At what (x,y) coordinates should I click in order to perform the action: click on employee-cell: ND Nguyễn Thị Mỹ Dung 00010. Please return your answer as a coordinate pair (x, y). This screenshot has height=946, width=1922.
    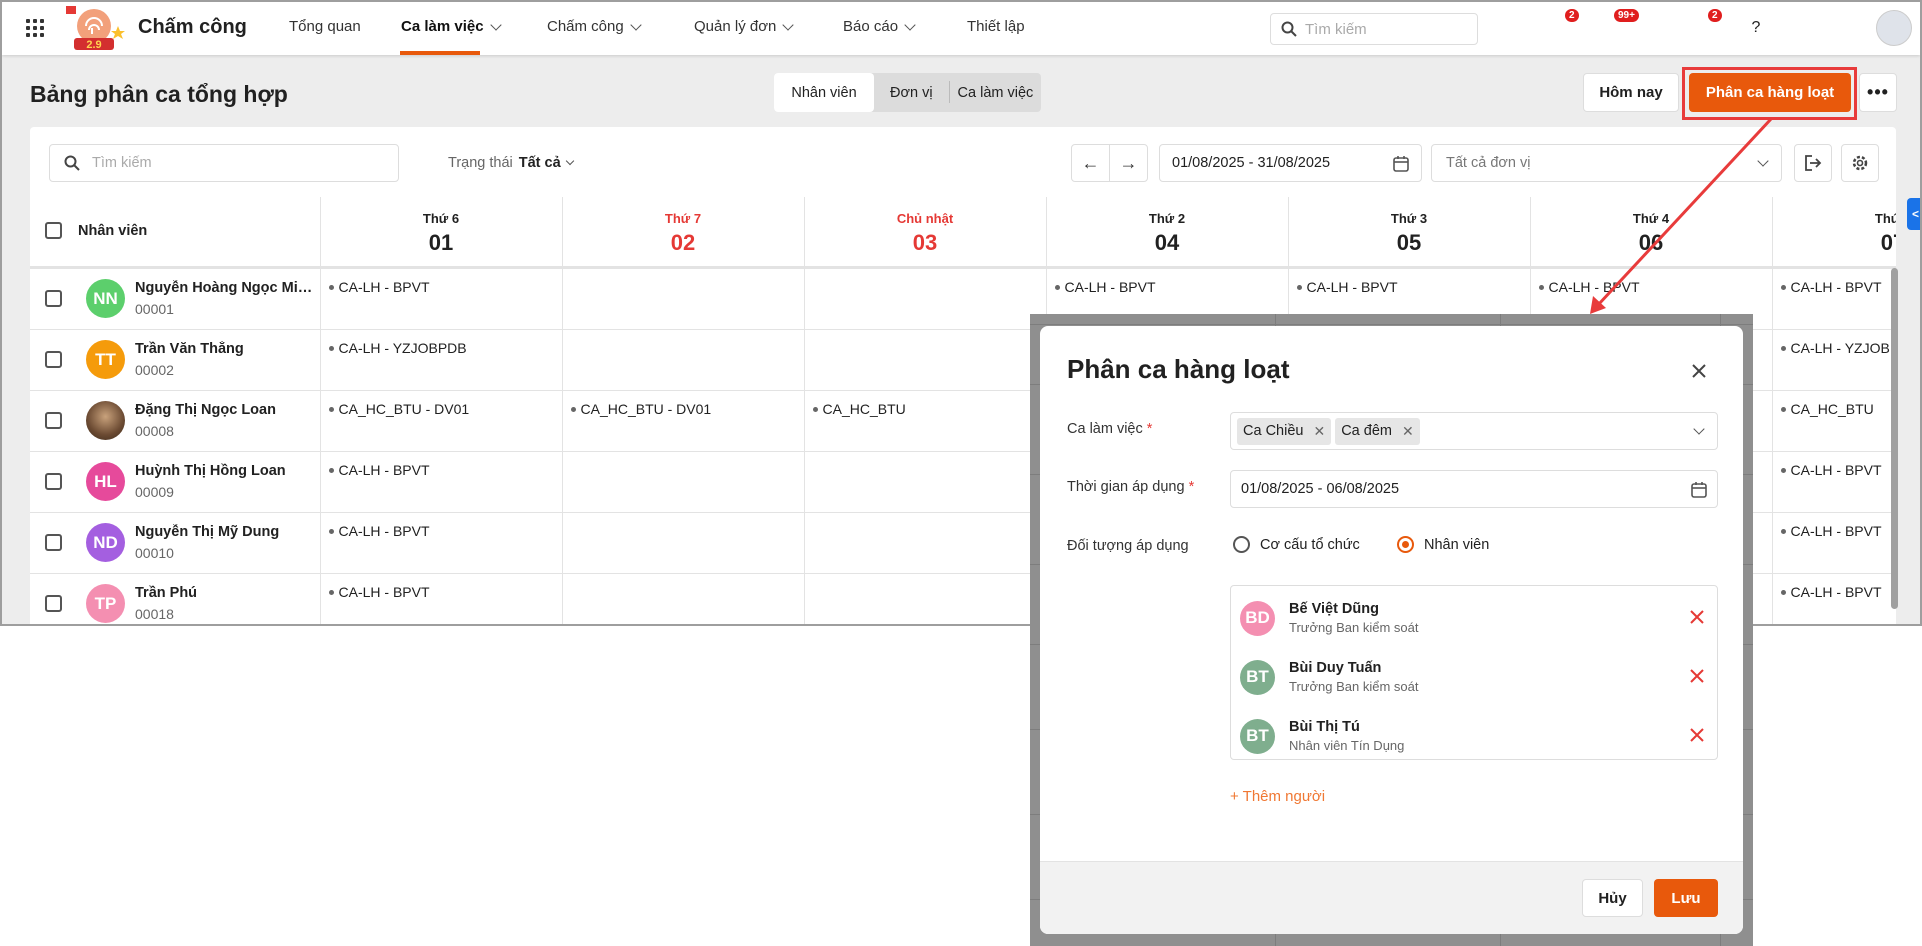
    Looking at the image, I should click on (175, 543).